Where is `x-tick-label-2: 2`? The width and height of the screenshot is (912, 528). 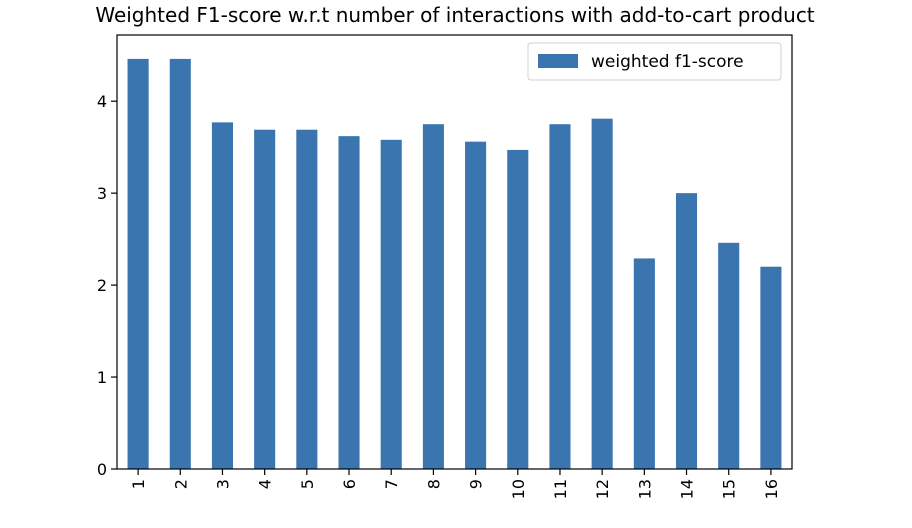
x-tick-label-2: 2 is located at coordinates (180, 484).